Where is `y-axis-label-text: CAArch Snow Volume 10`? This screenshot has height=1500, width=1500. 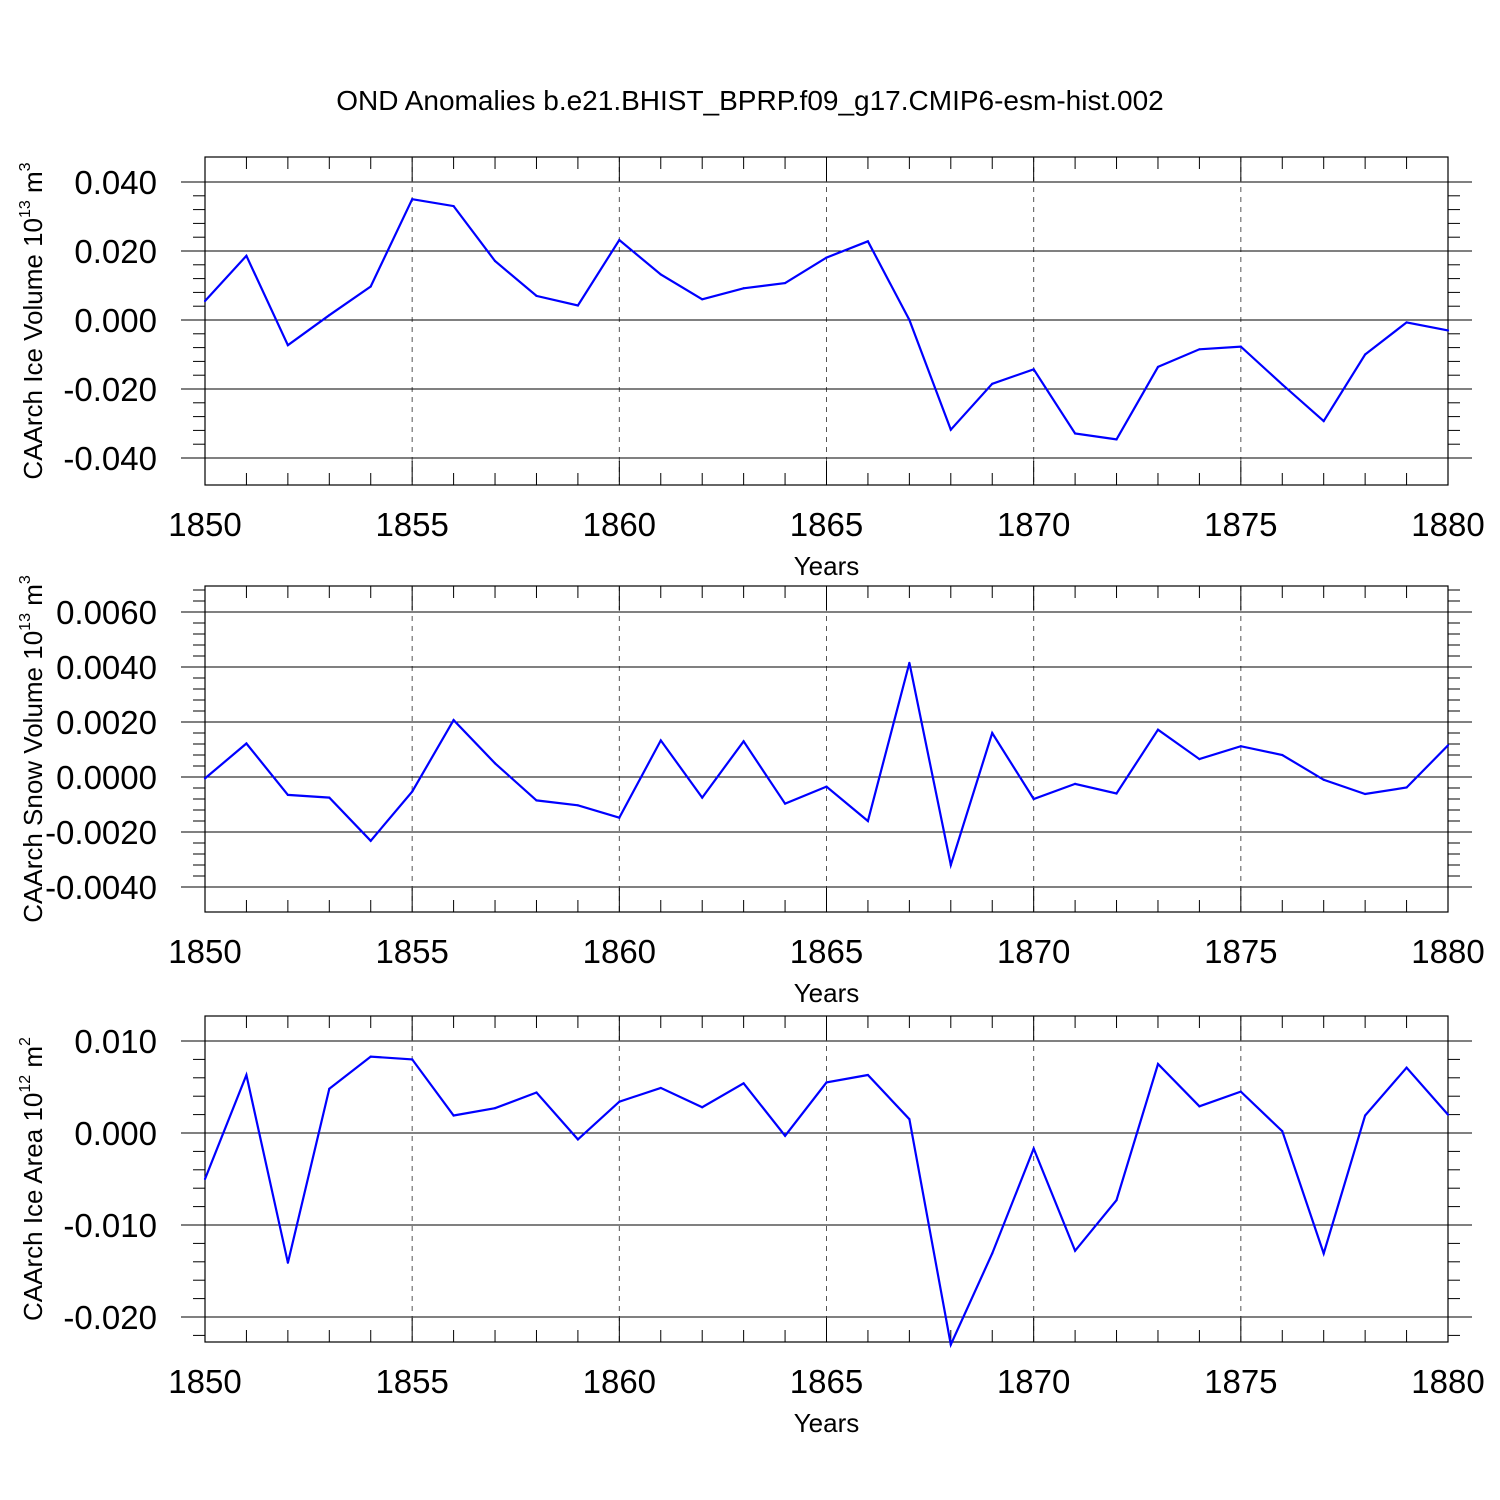 y-axis-label-text: CAArch Snow Volume 10 is located at coordinates (33, 777).